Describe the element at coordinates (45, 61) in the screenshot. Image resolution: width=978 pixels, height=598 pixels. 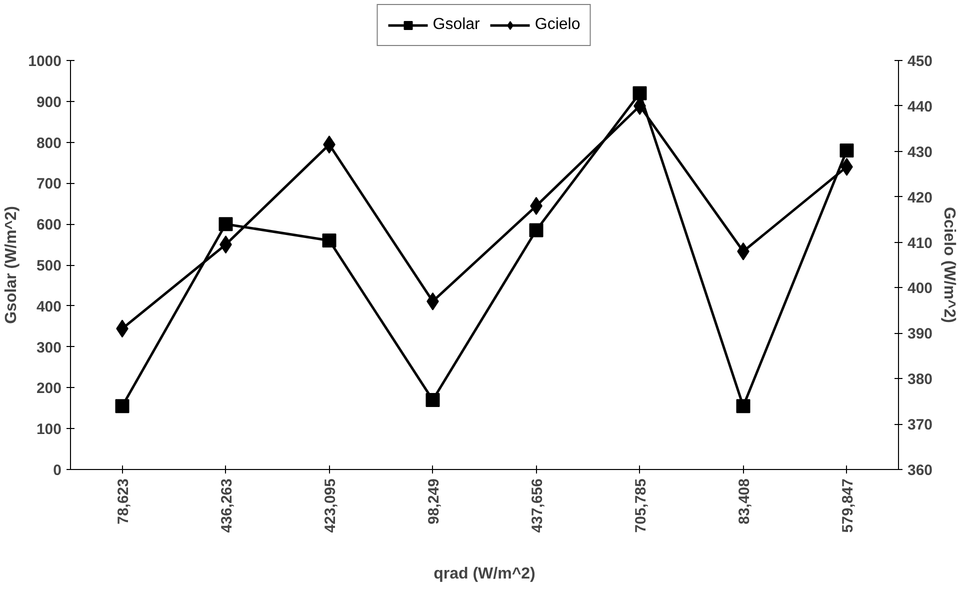
I see `y-tick-label: 1000` at that location.